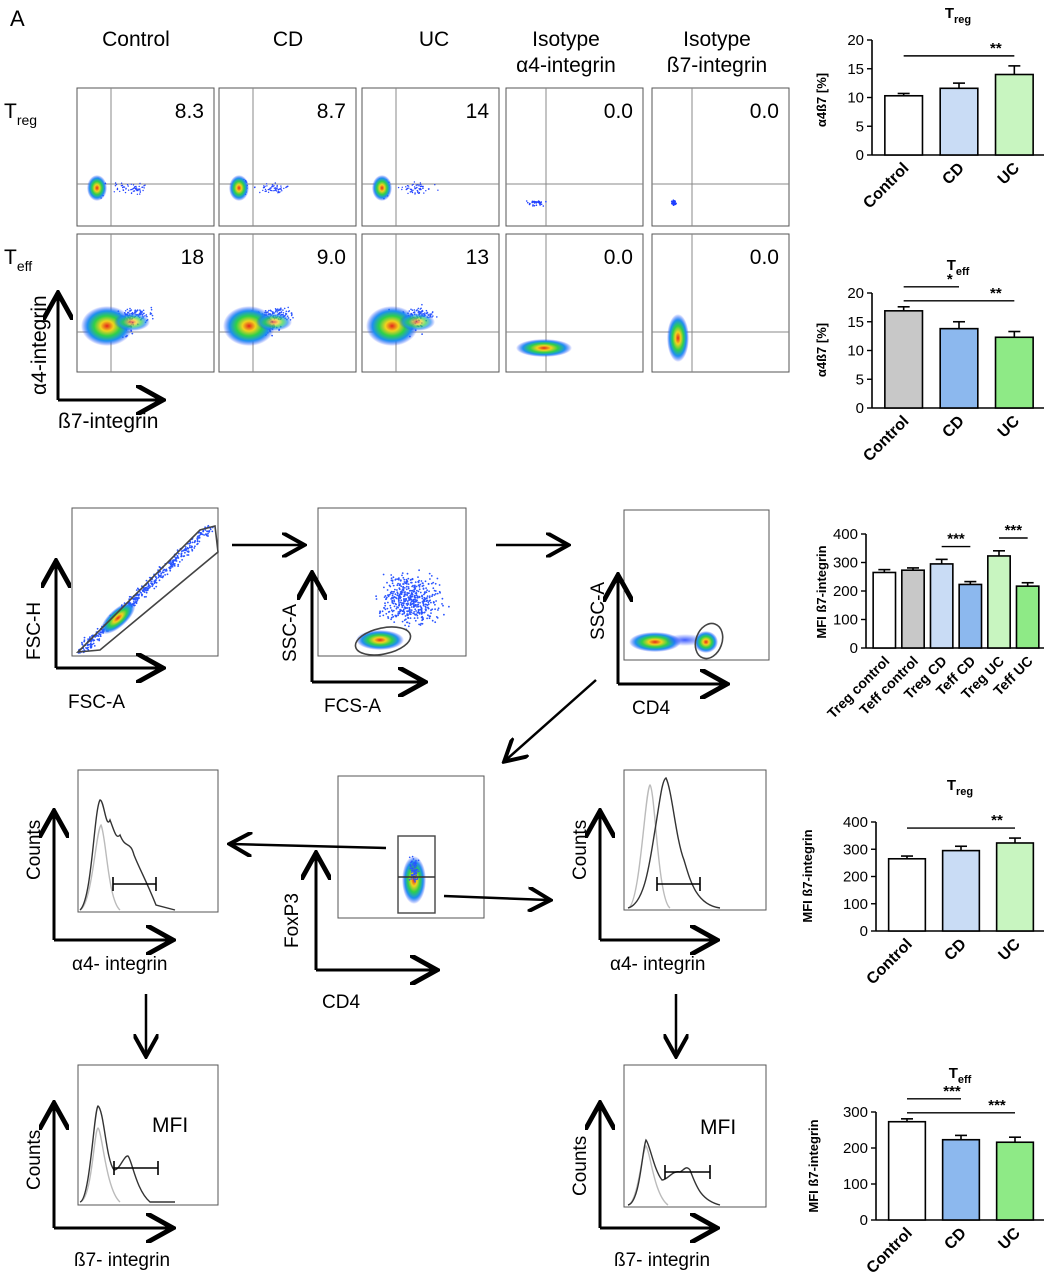  I want to click on flow-plot-treg-1: 8.7, so click(287, 157).